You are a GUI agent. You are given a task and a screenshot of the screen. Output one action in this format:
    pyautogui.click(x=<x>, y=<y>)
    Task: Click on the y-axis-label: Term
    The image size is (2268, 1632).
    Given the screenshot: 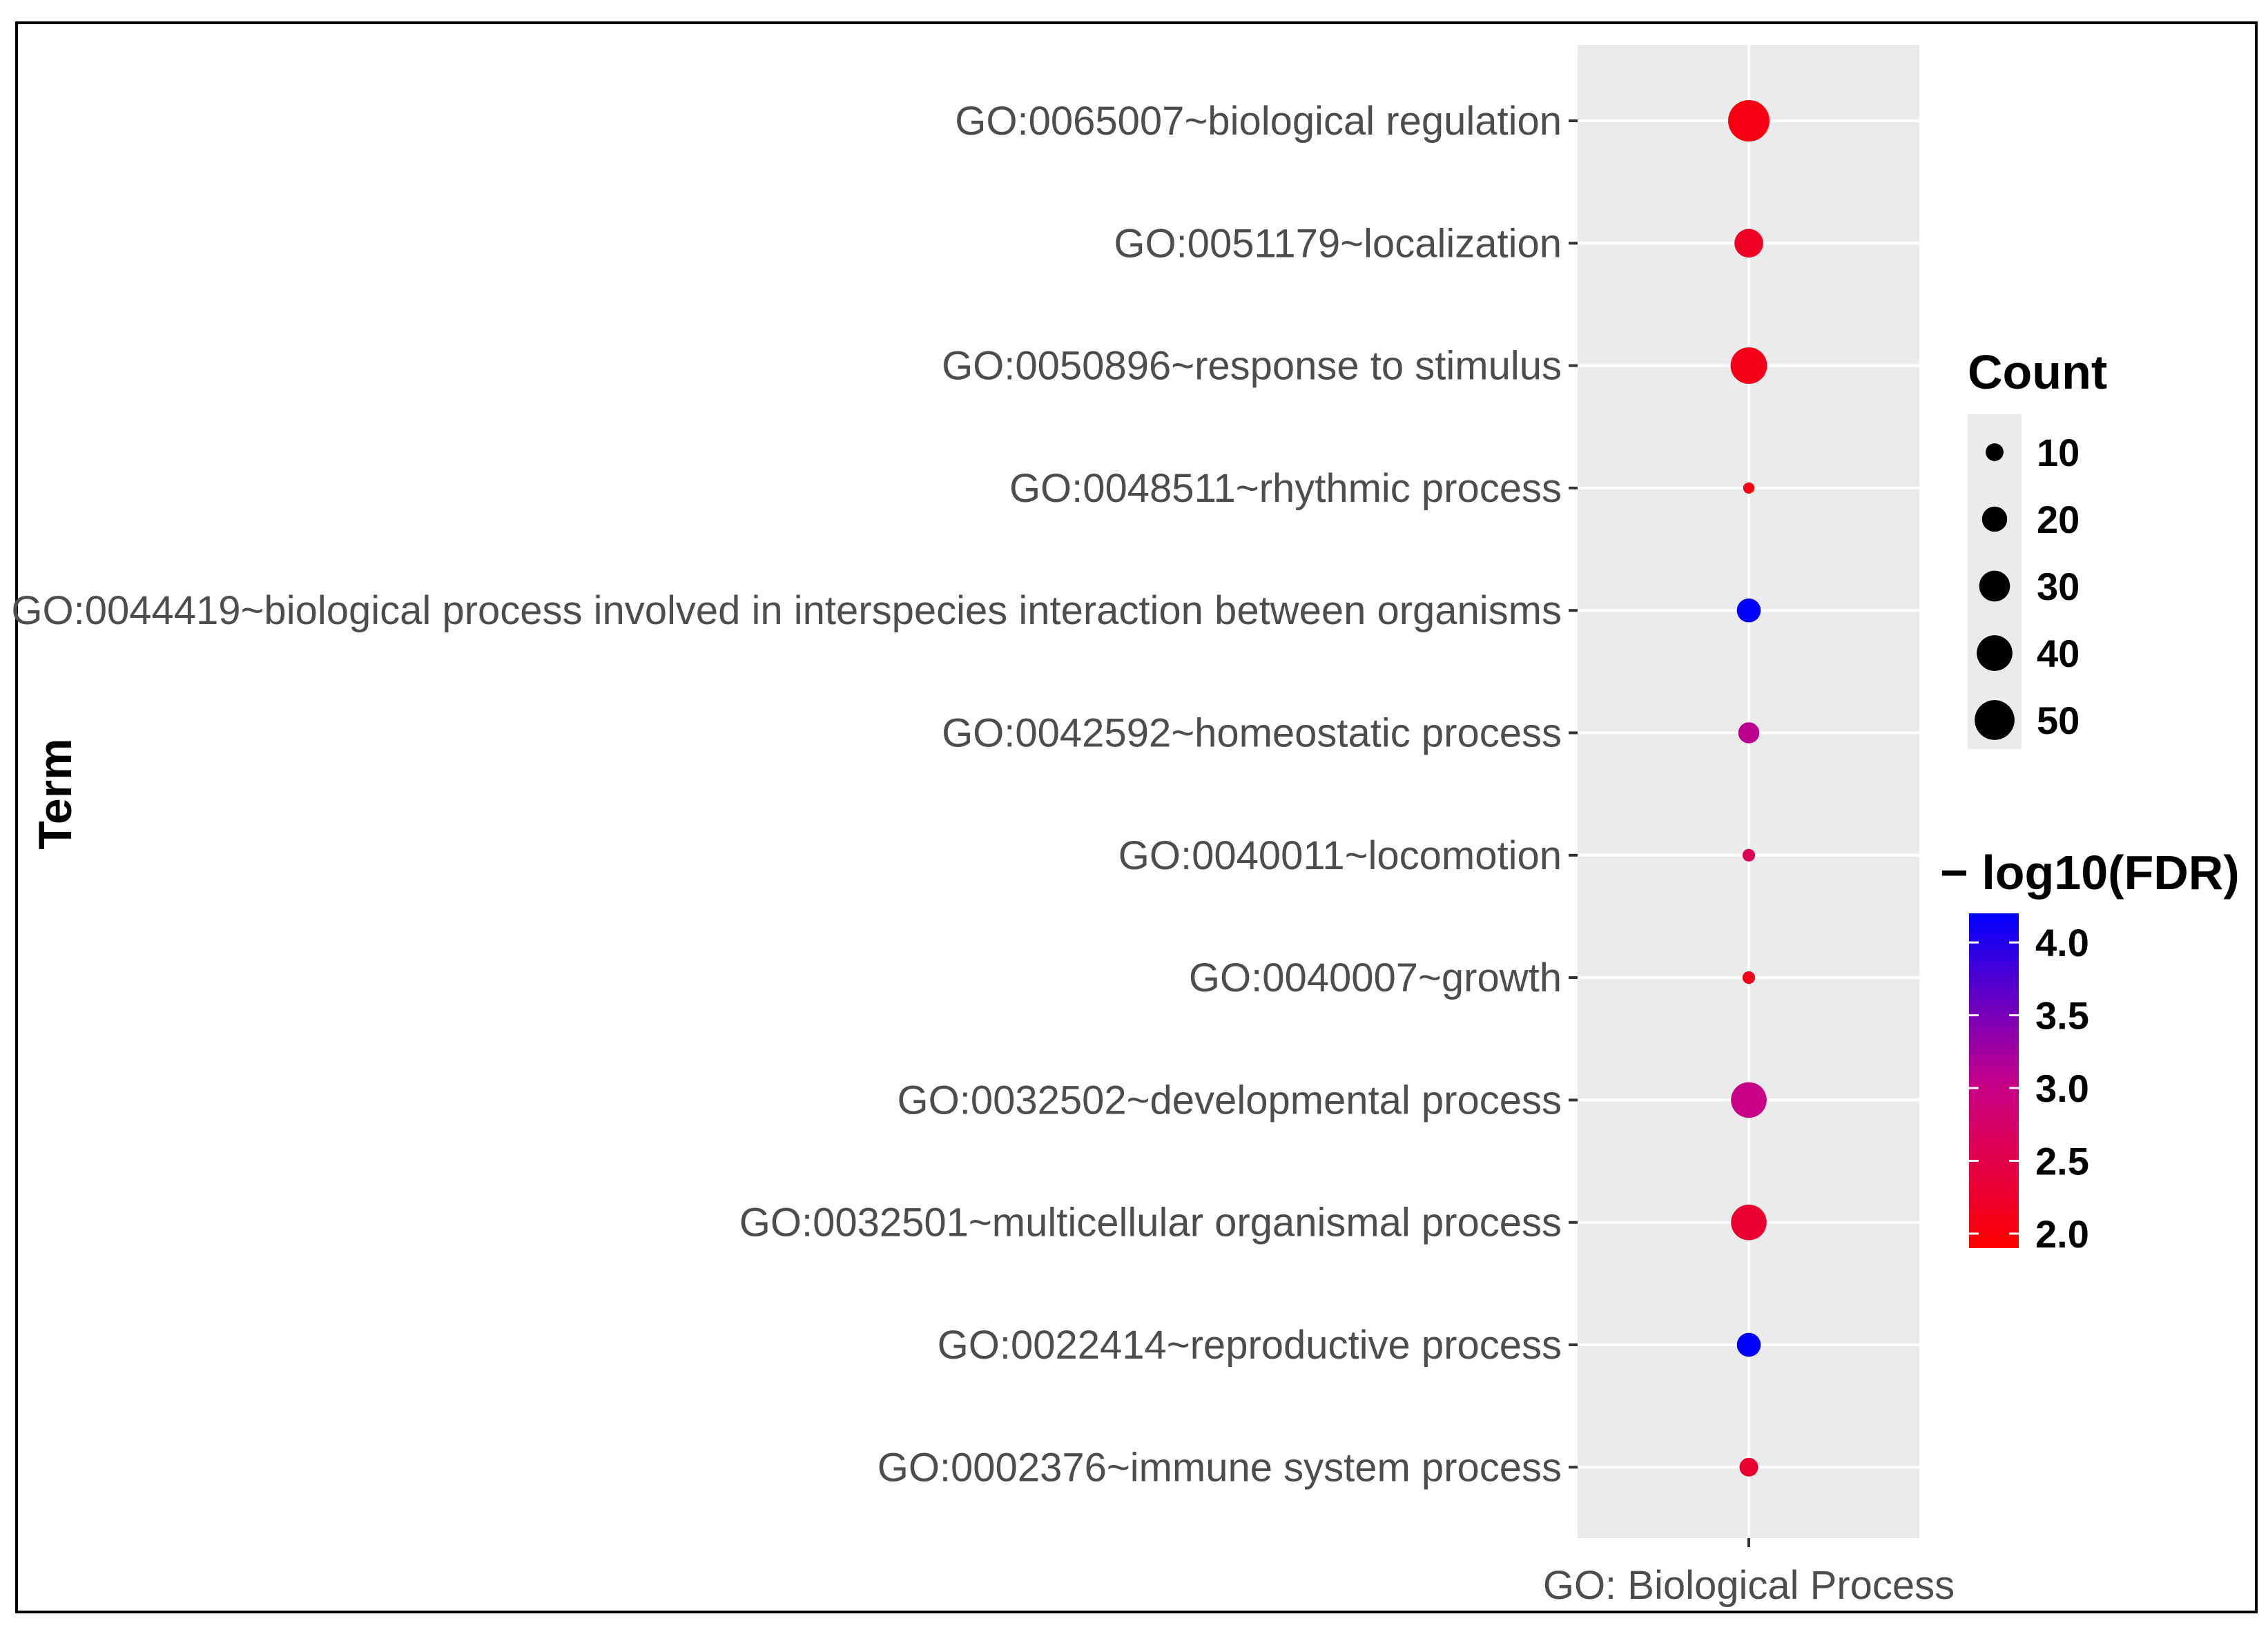 What is the action you would take?
    pyautogui.click(x=55, y=793)
    